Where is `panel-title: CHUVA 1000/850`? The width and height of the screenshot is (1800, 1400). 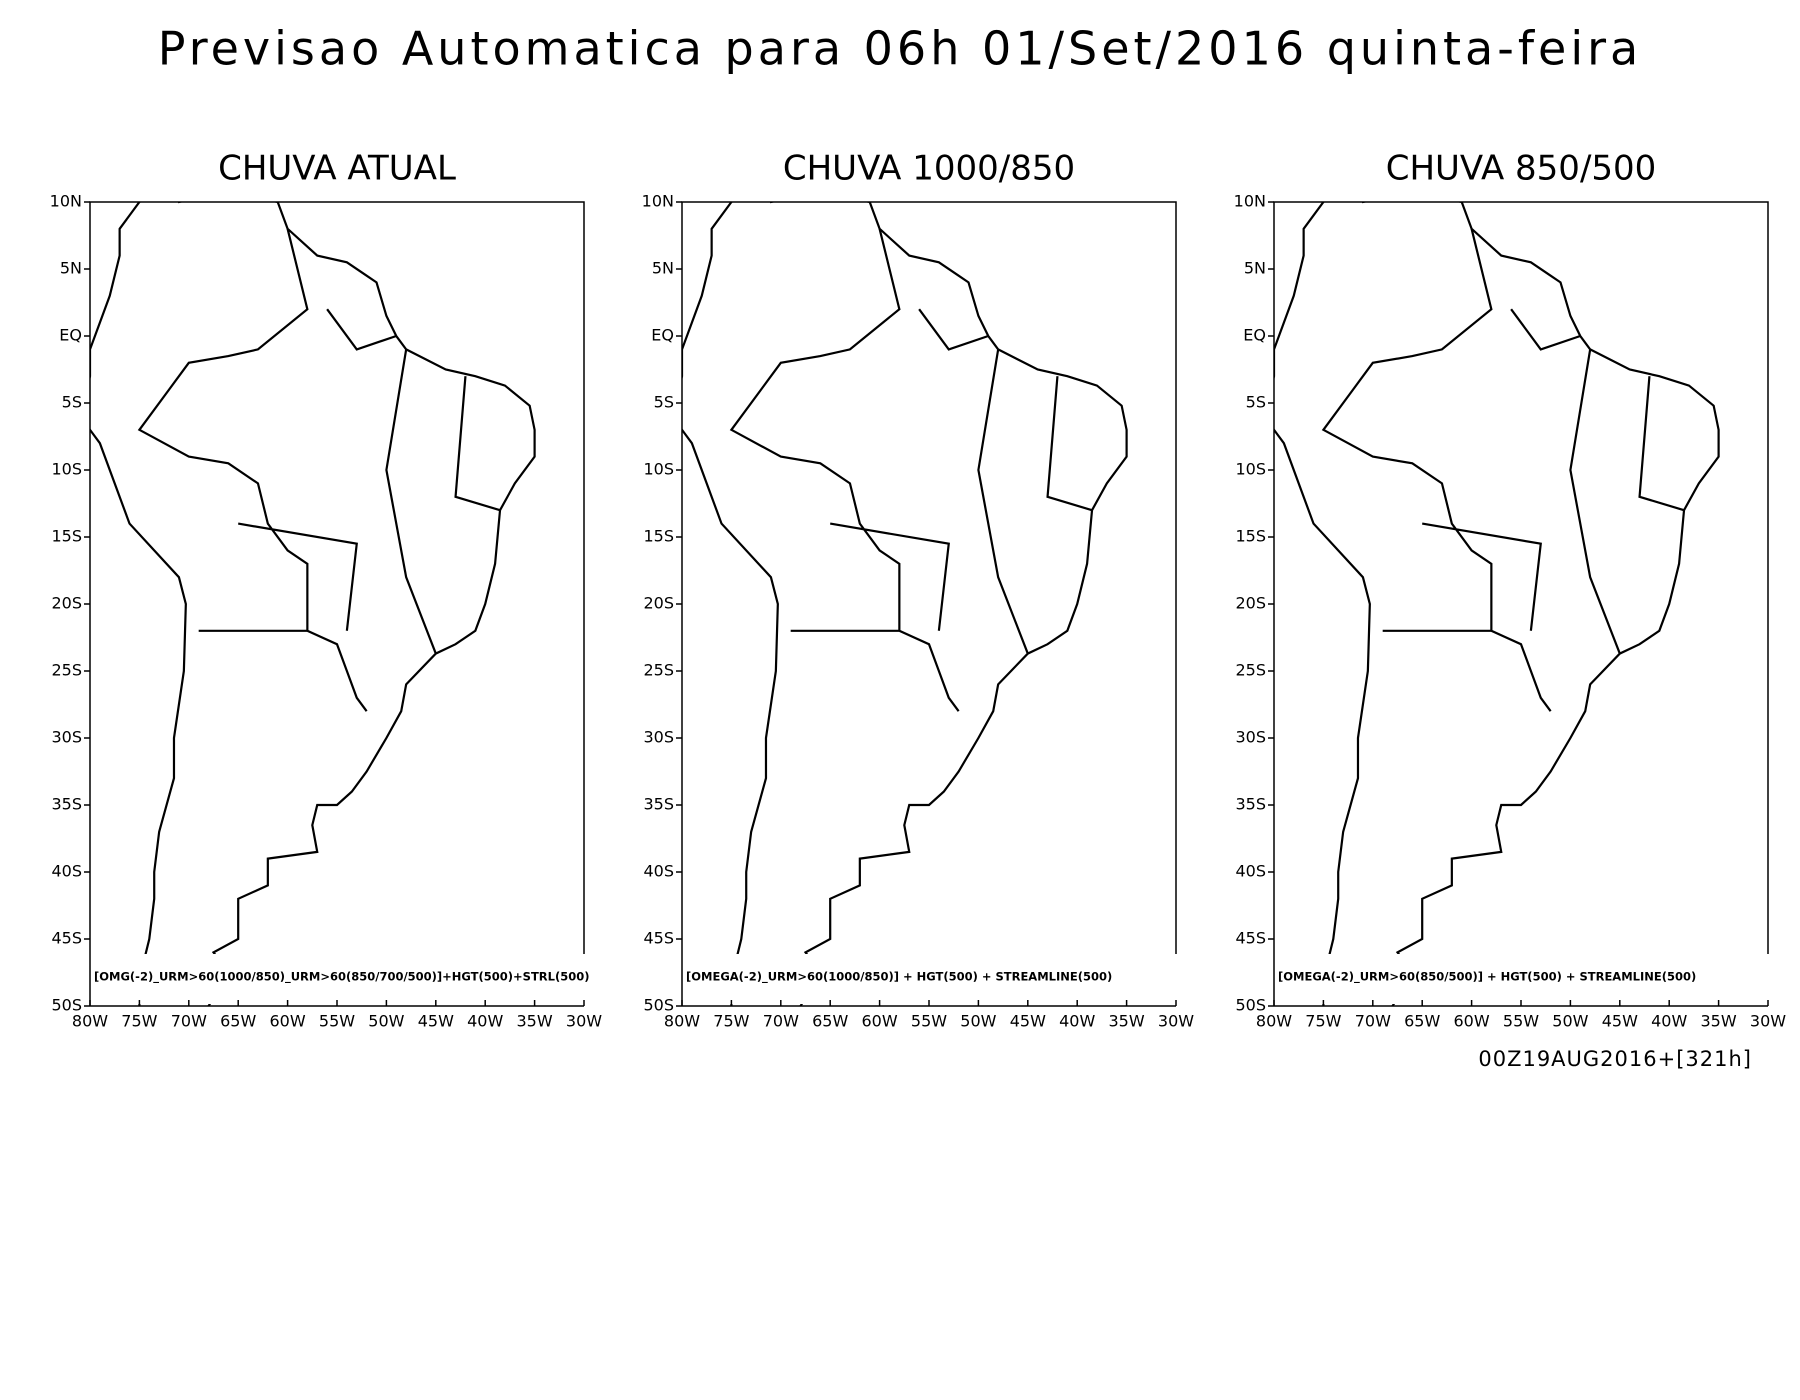 panel-title: CHUVA 1000/850 is located at coordinates (929, 169).